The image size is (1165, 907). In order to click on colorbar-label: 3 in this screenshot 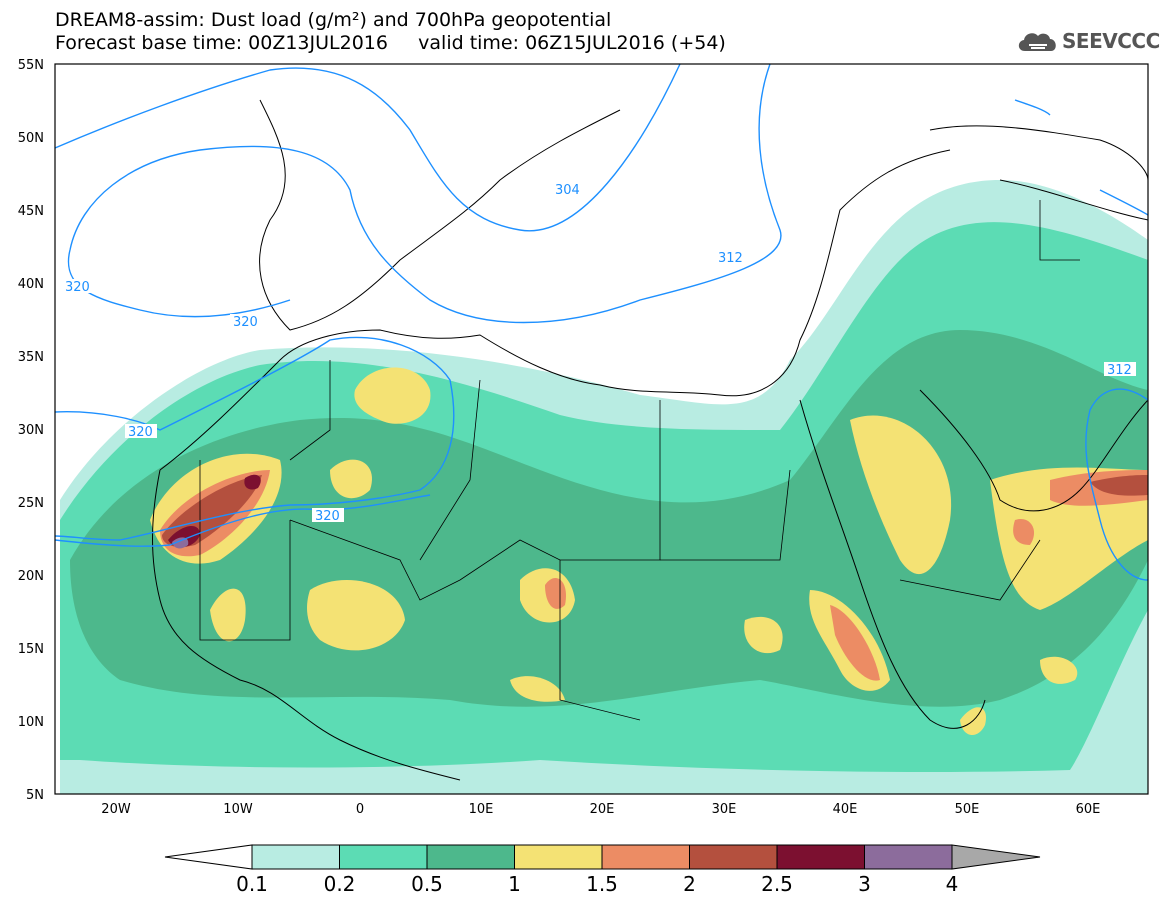, I will do `click(864, 884)`.